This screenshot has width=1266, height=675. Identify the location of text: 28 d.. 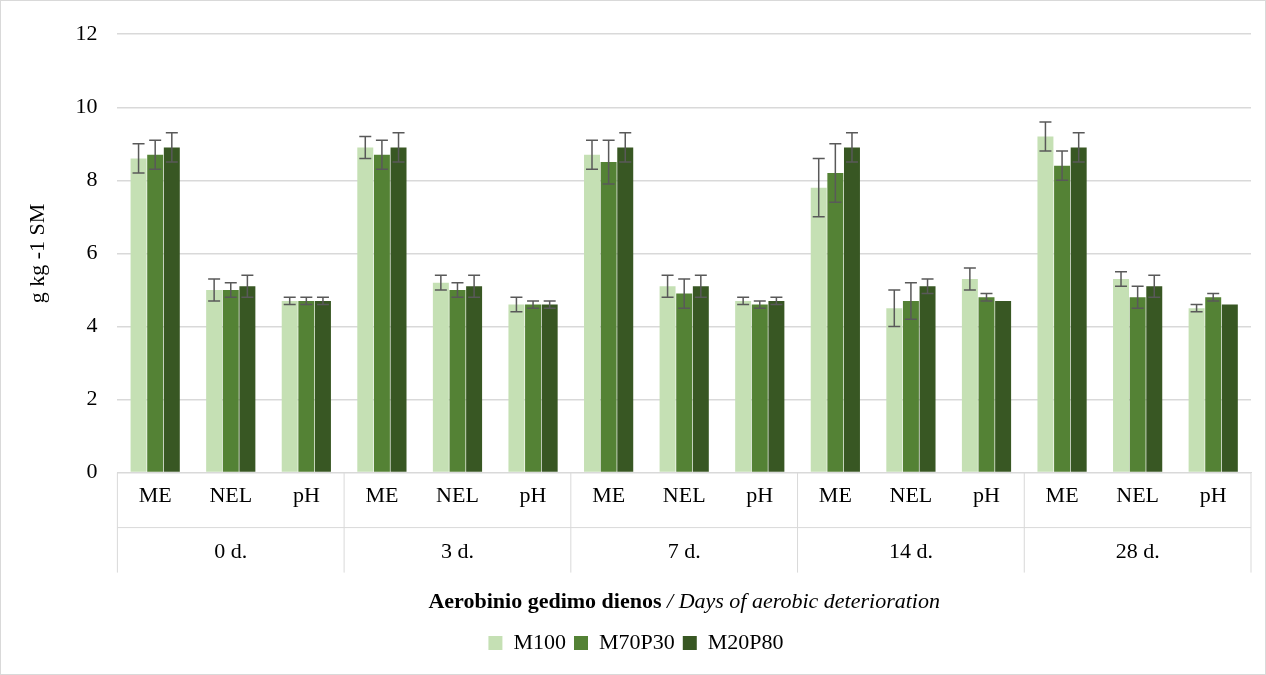
(1137, 551).